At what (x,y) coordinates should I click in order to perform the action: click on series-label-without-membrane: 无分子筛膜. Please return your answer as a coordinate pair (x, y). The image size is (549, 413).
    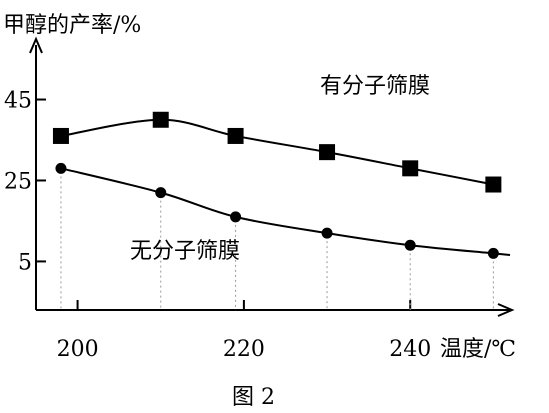
    Looking at the image, I should click on (185, 251).